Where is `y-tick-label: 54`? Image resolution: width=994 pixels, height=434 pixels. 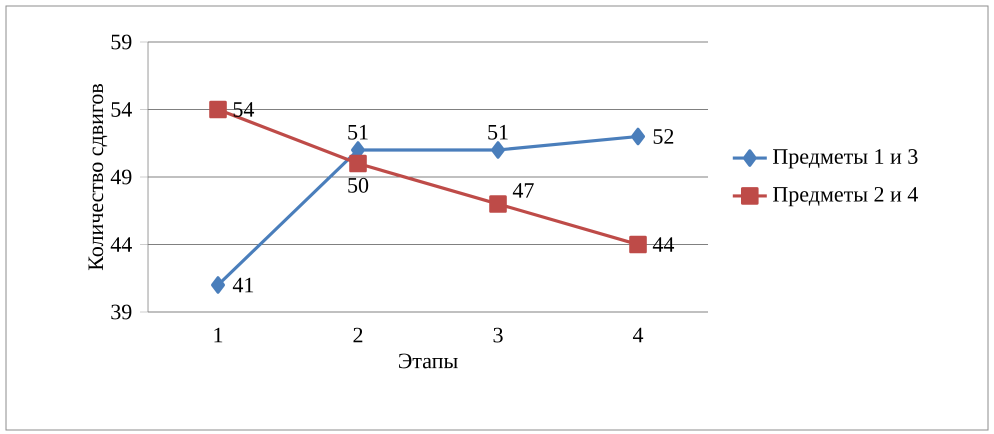
y-tick-label: 54 is located at coordinates (122, 109).